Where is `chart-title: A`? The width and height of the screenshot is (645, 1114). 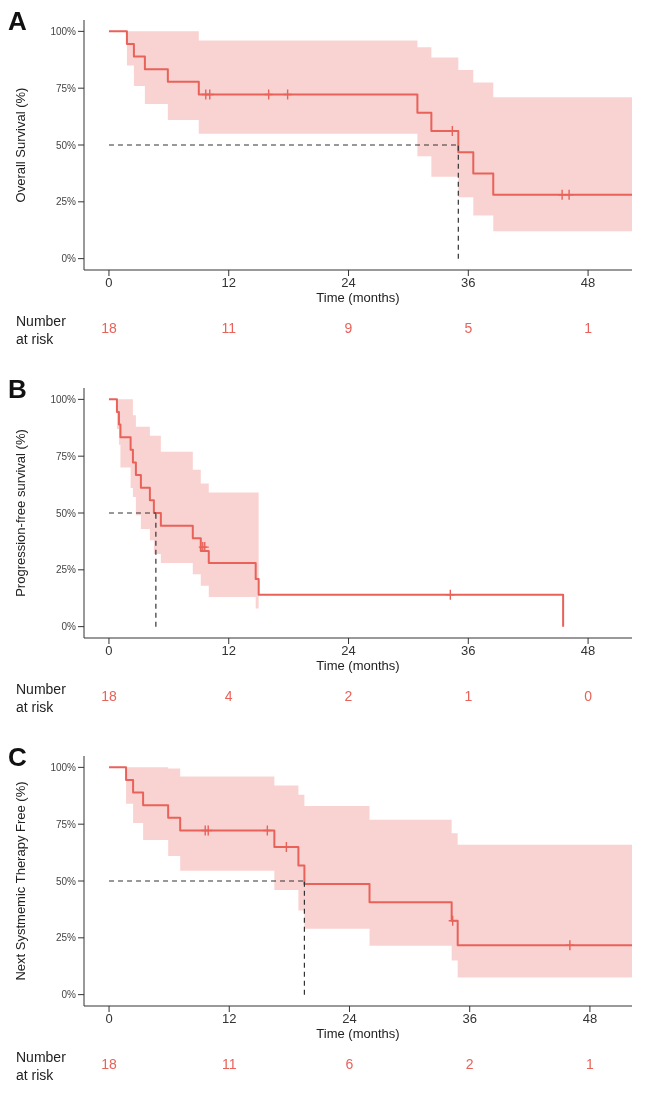
chart-title: A is located at coordinates (17, 21).